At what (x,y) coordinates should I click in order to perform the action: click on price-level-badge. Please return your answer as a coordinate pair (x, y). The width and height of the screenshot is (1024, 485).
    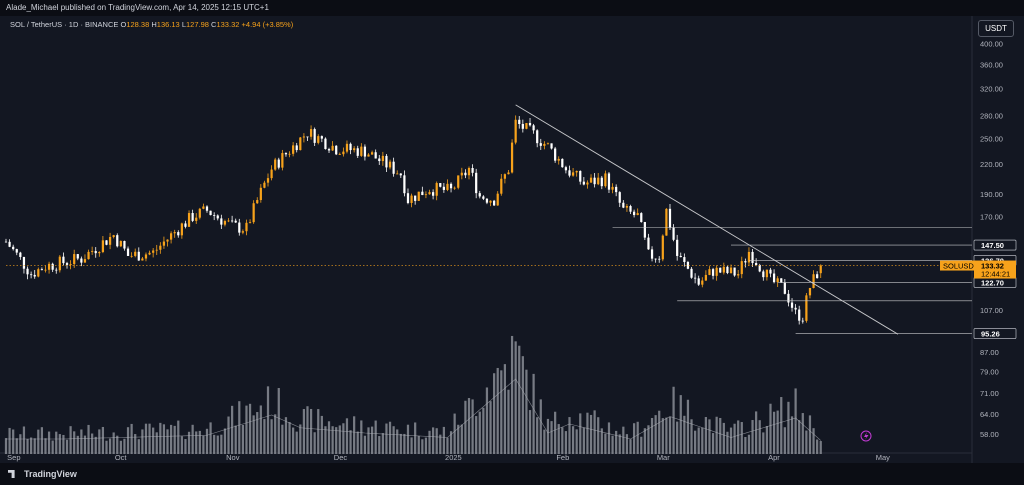
    Looking at the image, I should click on (995, 333).